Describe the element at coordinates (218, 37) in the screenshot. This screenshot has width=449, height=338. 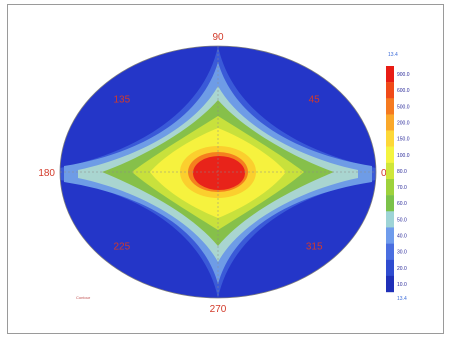
I see `angle-label-90: 90` at that location.